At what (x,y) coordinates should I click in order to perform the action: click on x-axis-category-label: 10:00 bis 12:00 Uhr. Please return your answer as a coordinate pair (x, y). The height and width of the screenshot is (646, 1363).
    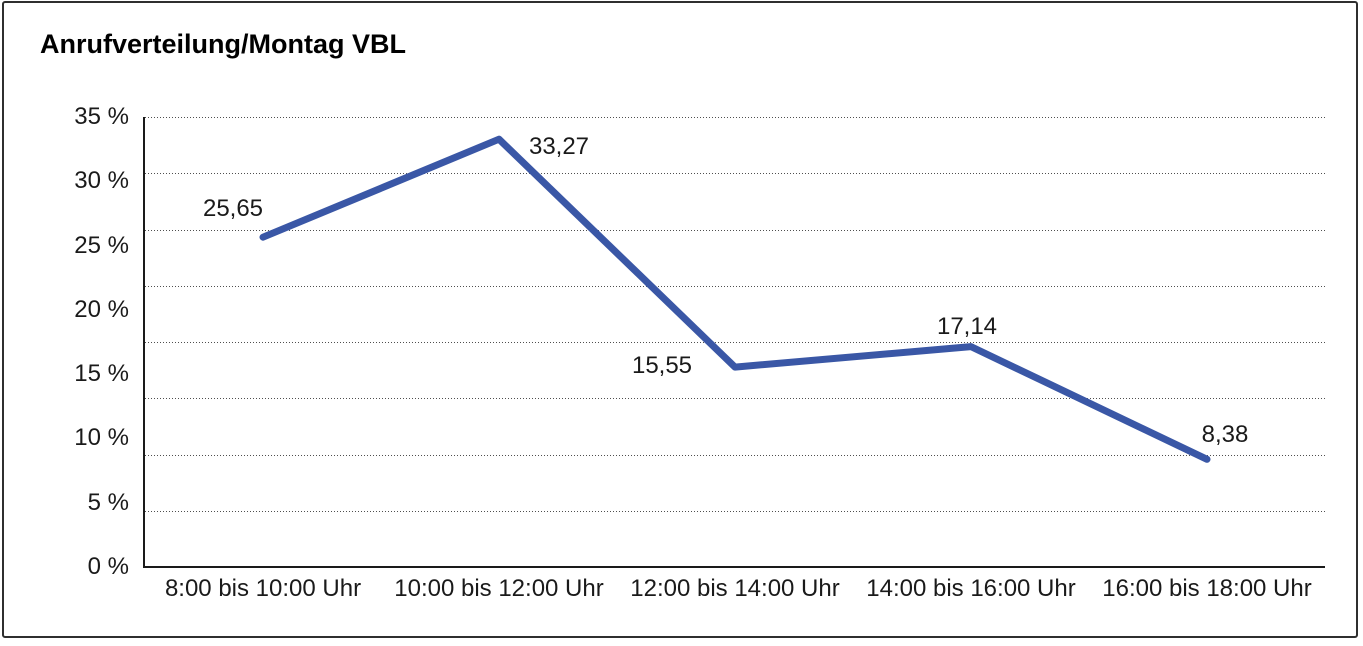
    Looking at the image, I should click on (499, 588).